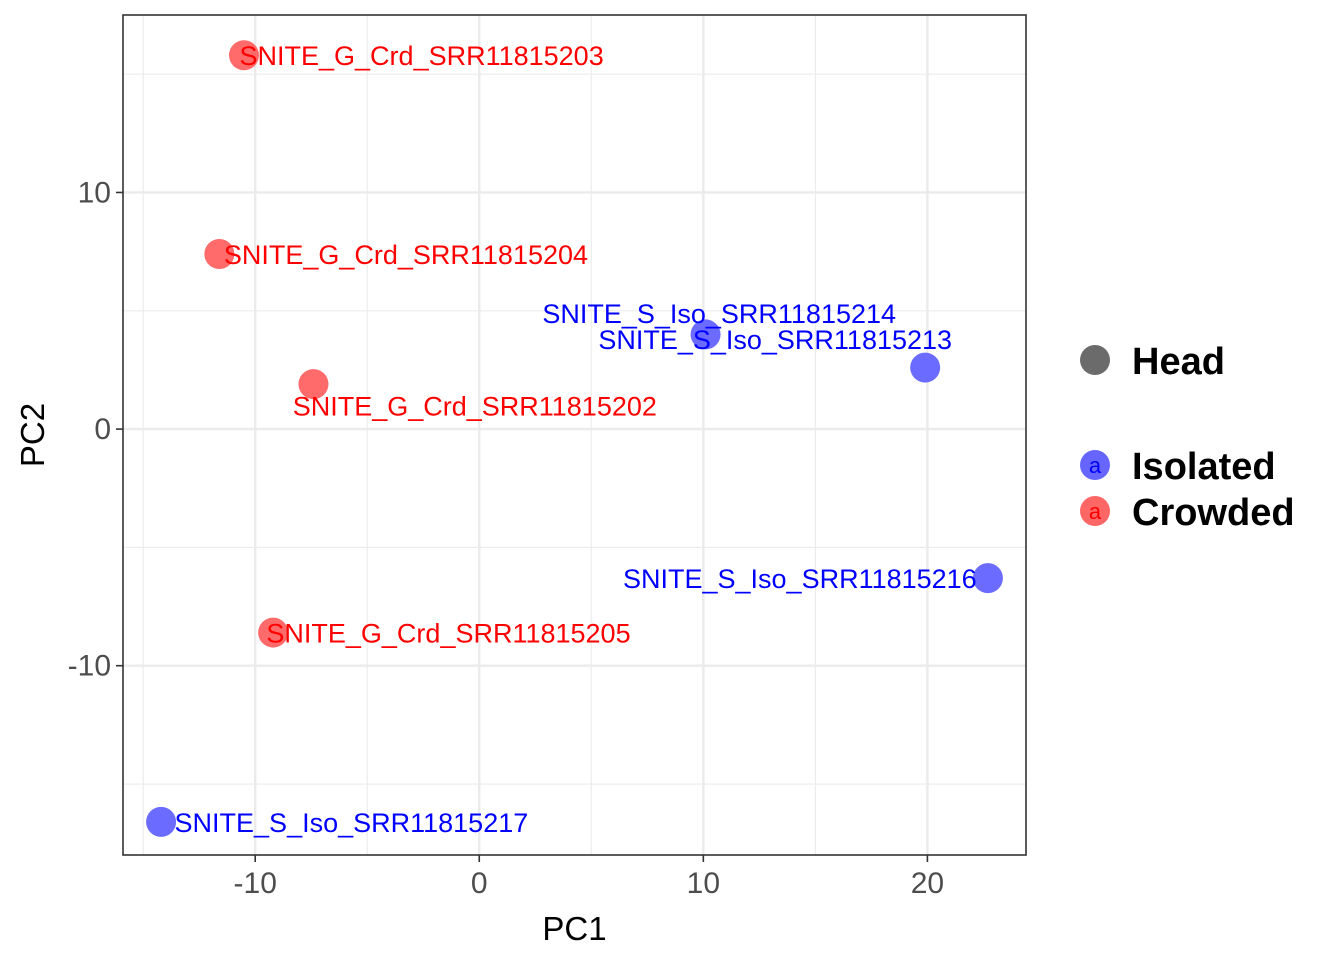  Describe the element at coordinates (102, 429) in the screenshot. I see `y-tick-label: 0` at that location.